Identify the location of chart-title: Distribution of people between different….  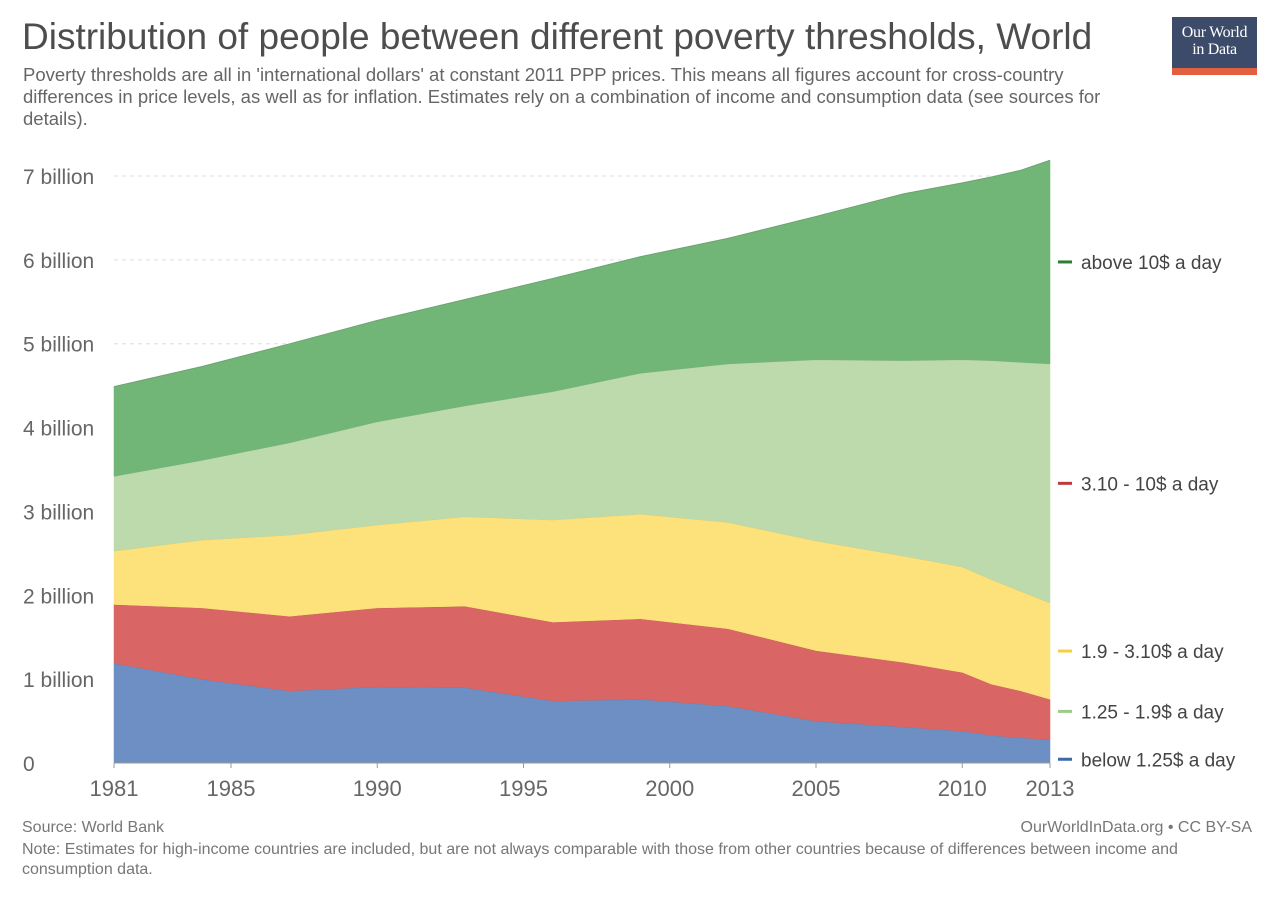
(557, 36).